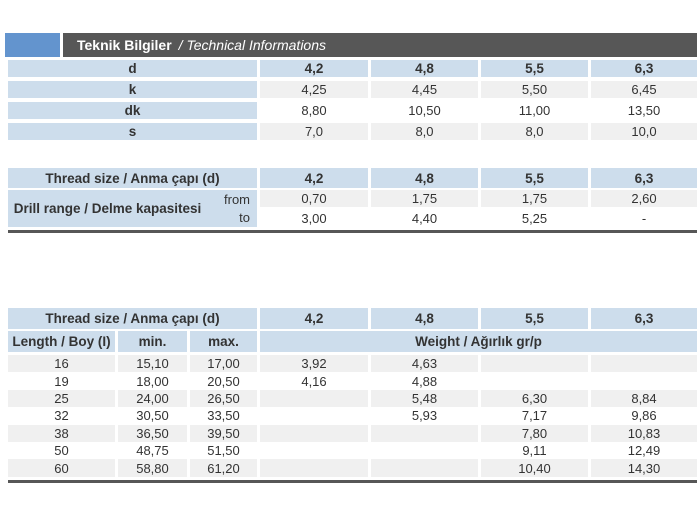 Image resolution: width=700 pixels, height=525 pixels. Describe the element at coordinates (237, 199) in the screenshot. I see `from-label: from` at that location.